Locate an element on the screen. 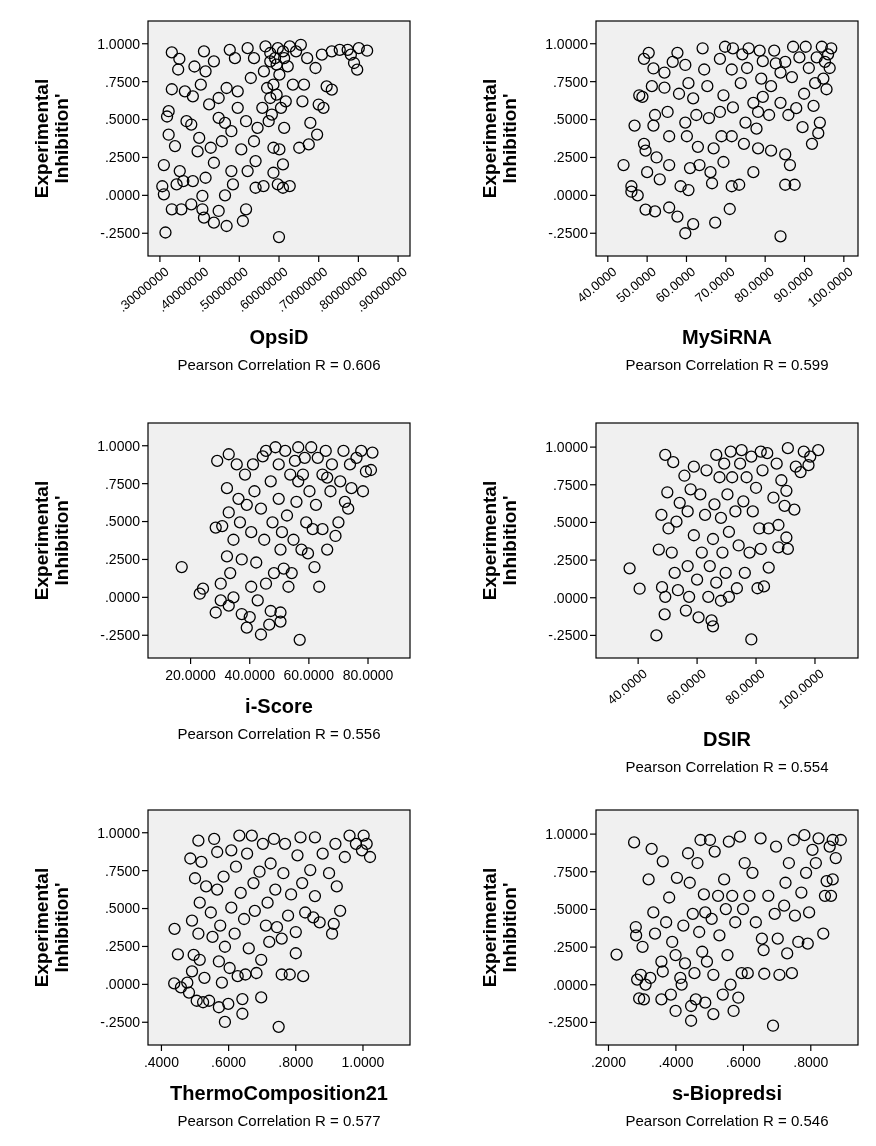 This screenshot has width=876, height=1146. text: Pearson Correlation R = 0.599 is located at coordinates (727, 364).